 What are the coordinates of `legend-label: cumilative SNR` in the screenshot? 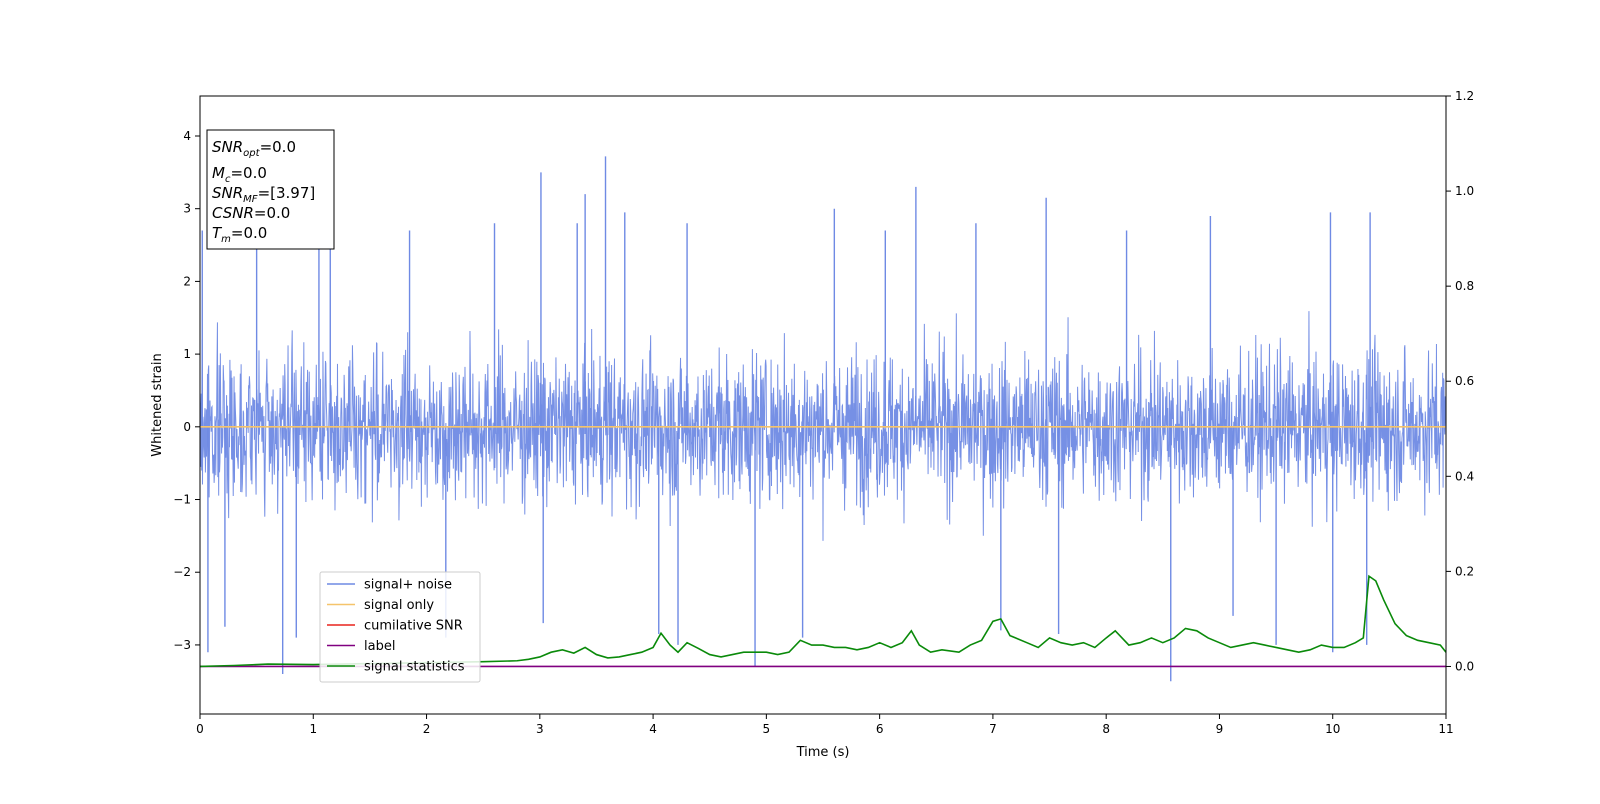 It's located at (413, 626).